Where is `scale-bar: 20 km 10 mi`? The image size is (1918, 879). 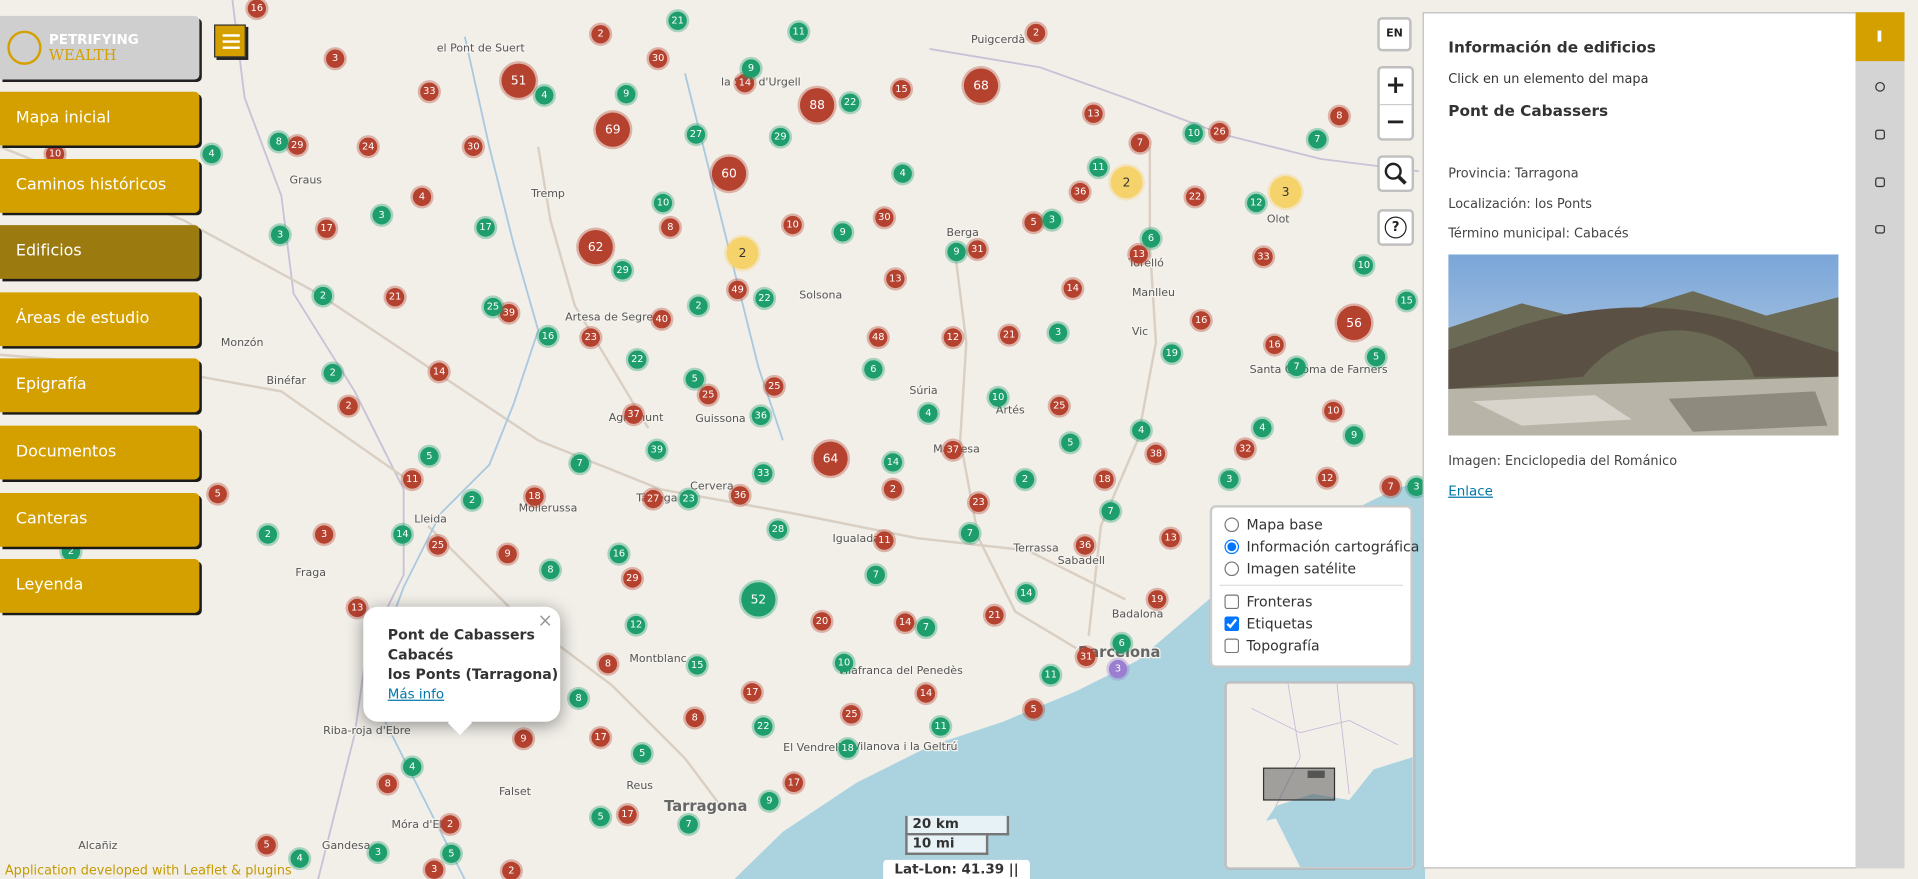
scale-bar: 20 km 10 mi is located at coordinates (957, 835).